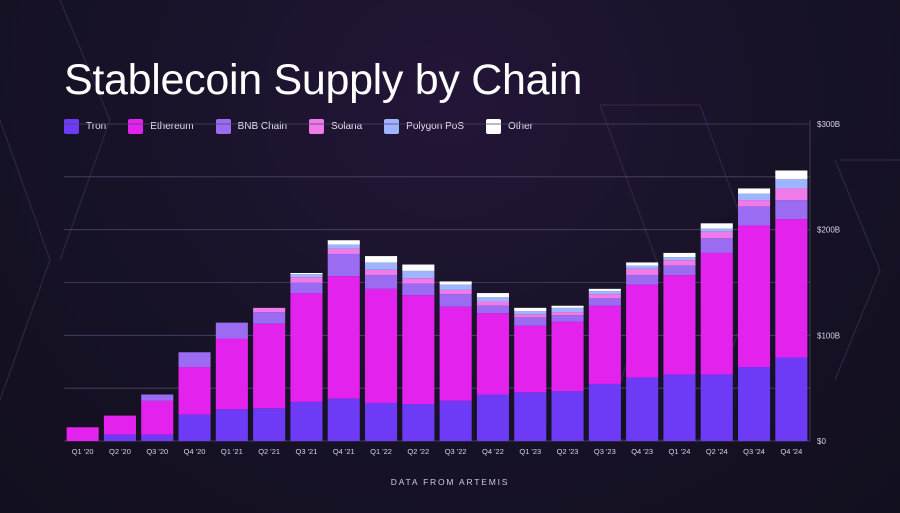  What do you see at coordinates (136, 126) in the screenshot?
I see `legend-swatch-ethereum` at bounding box center [136, 126].